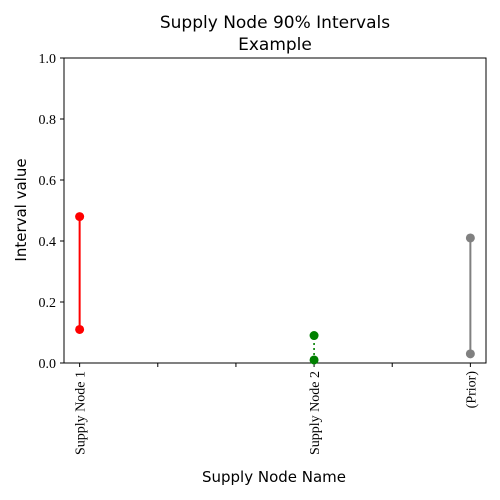 The width and height of the screenshot is (500, 500). What do you see at coordinates (275, 23) in the screenshot?
I see `chart-title-line: Supply Node 90% Intervals` at bounding box center [275, 23].